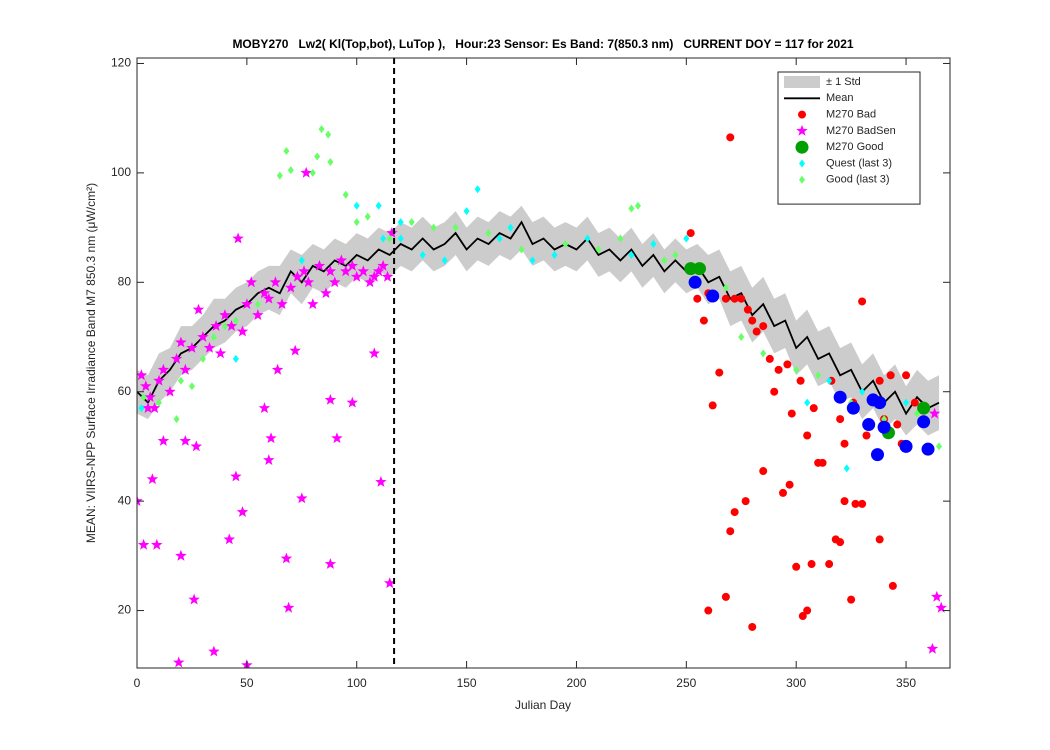  What do you see at coordinates (125, 281) in the screenshot?
I see `y-tick-label: 80` at bounding box center [125, 281].